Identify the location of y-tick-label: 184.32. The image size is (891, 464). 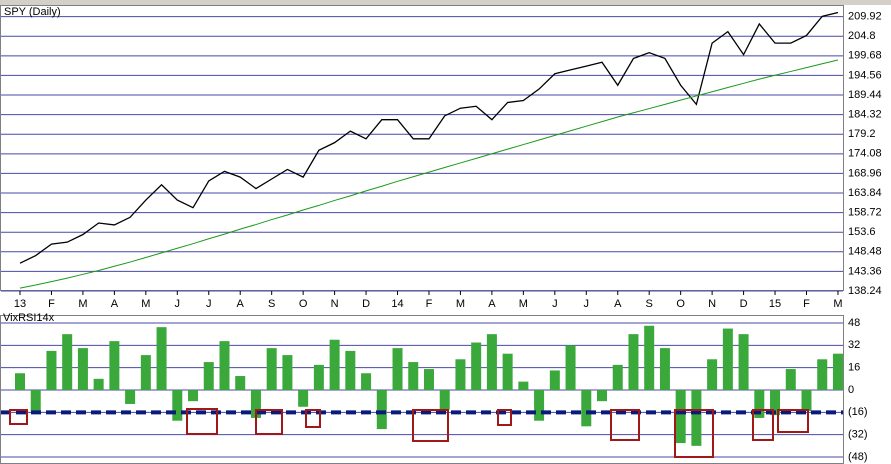
(865, 115).